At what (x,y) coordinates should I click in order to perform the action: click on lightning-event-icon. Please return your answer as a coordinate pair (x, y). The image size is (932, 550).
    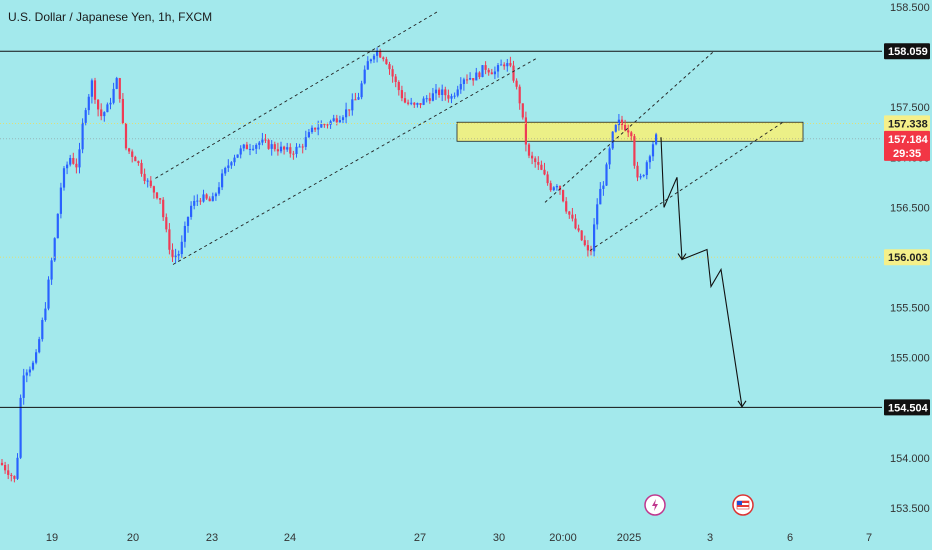
    Looking at the image, I should click on (655, 505).